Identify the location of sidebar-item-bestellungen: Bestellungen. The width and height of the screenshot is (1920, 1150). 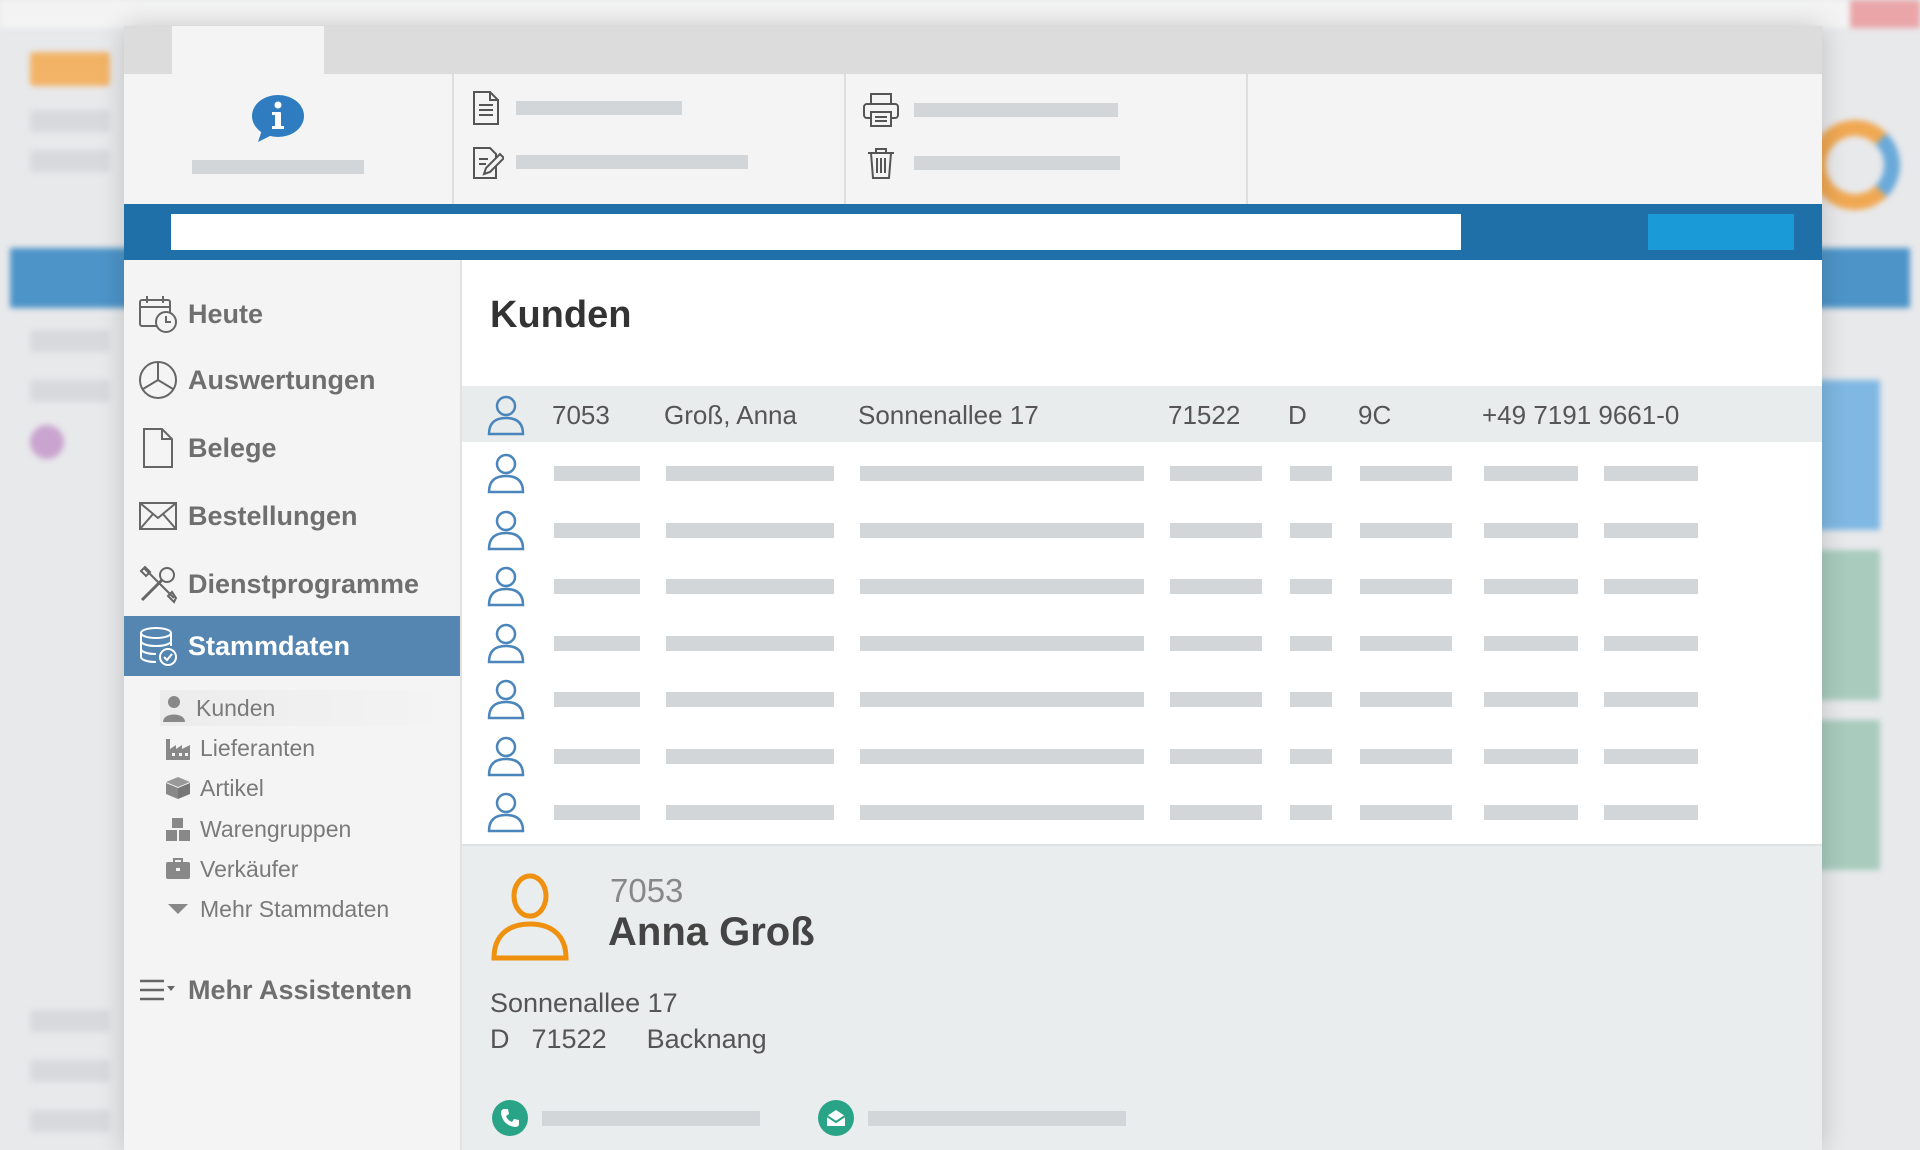
(292, 516).